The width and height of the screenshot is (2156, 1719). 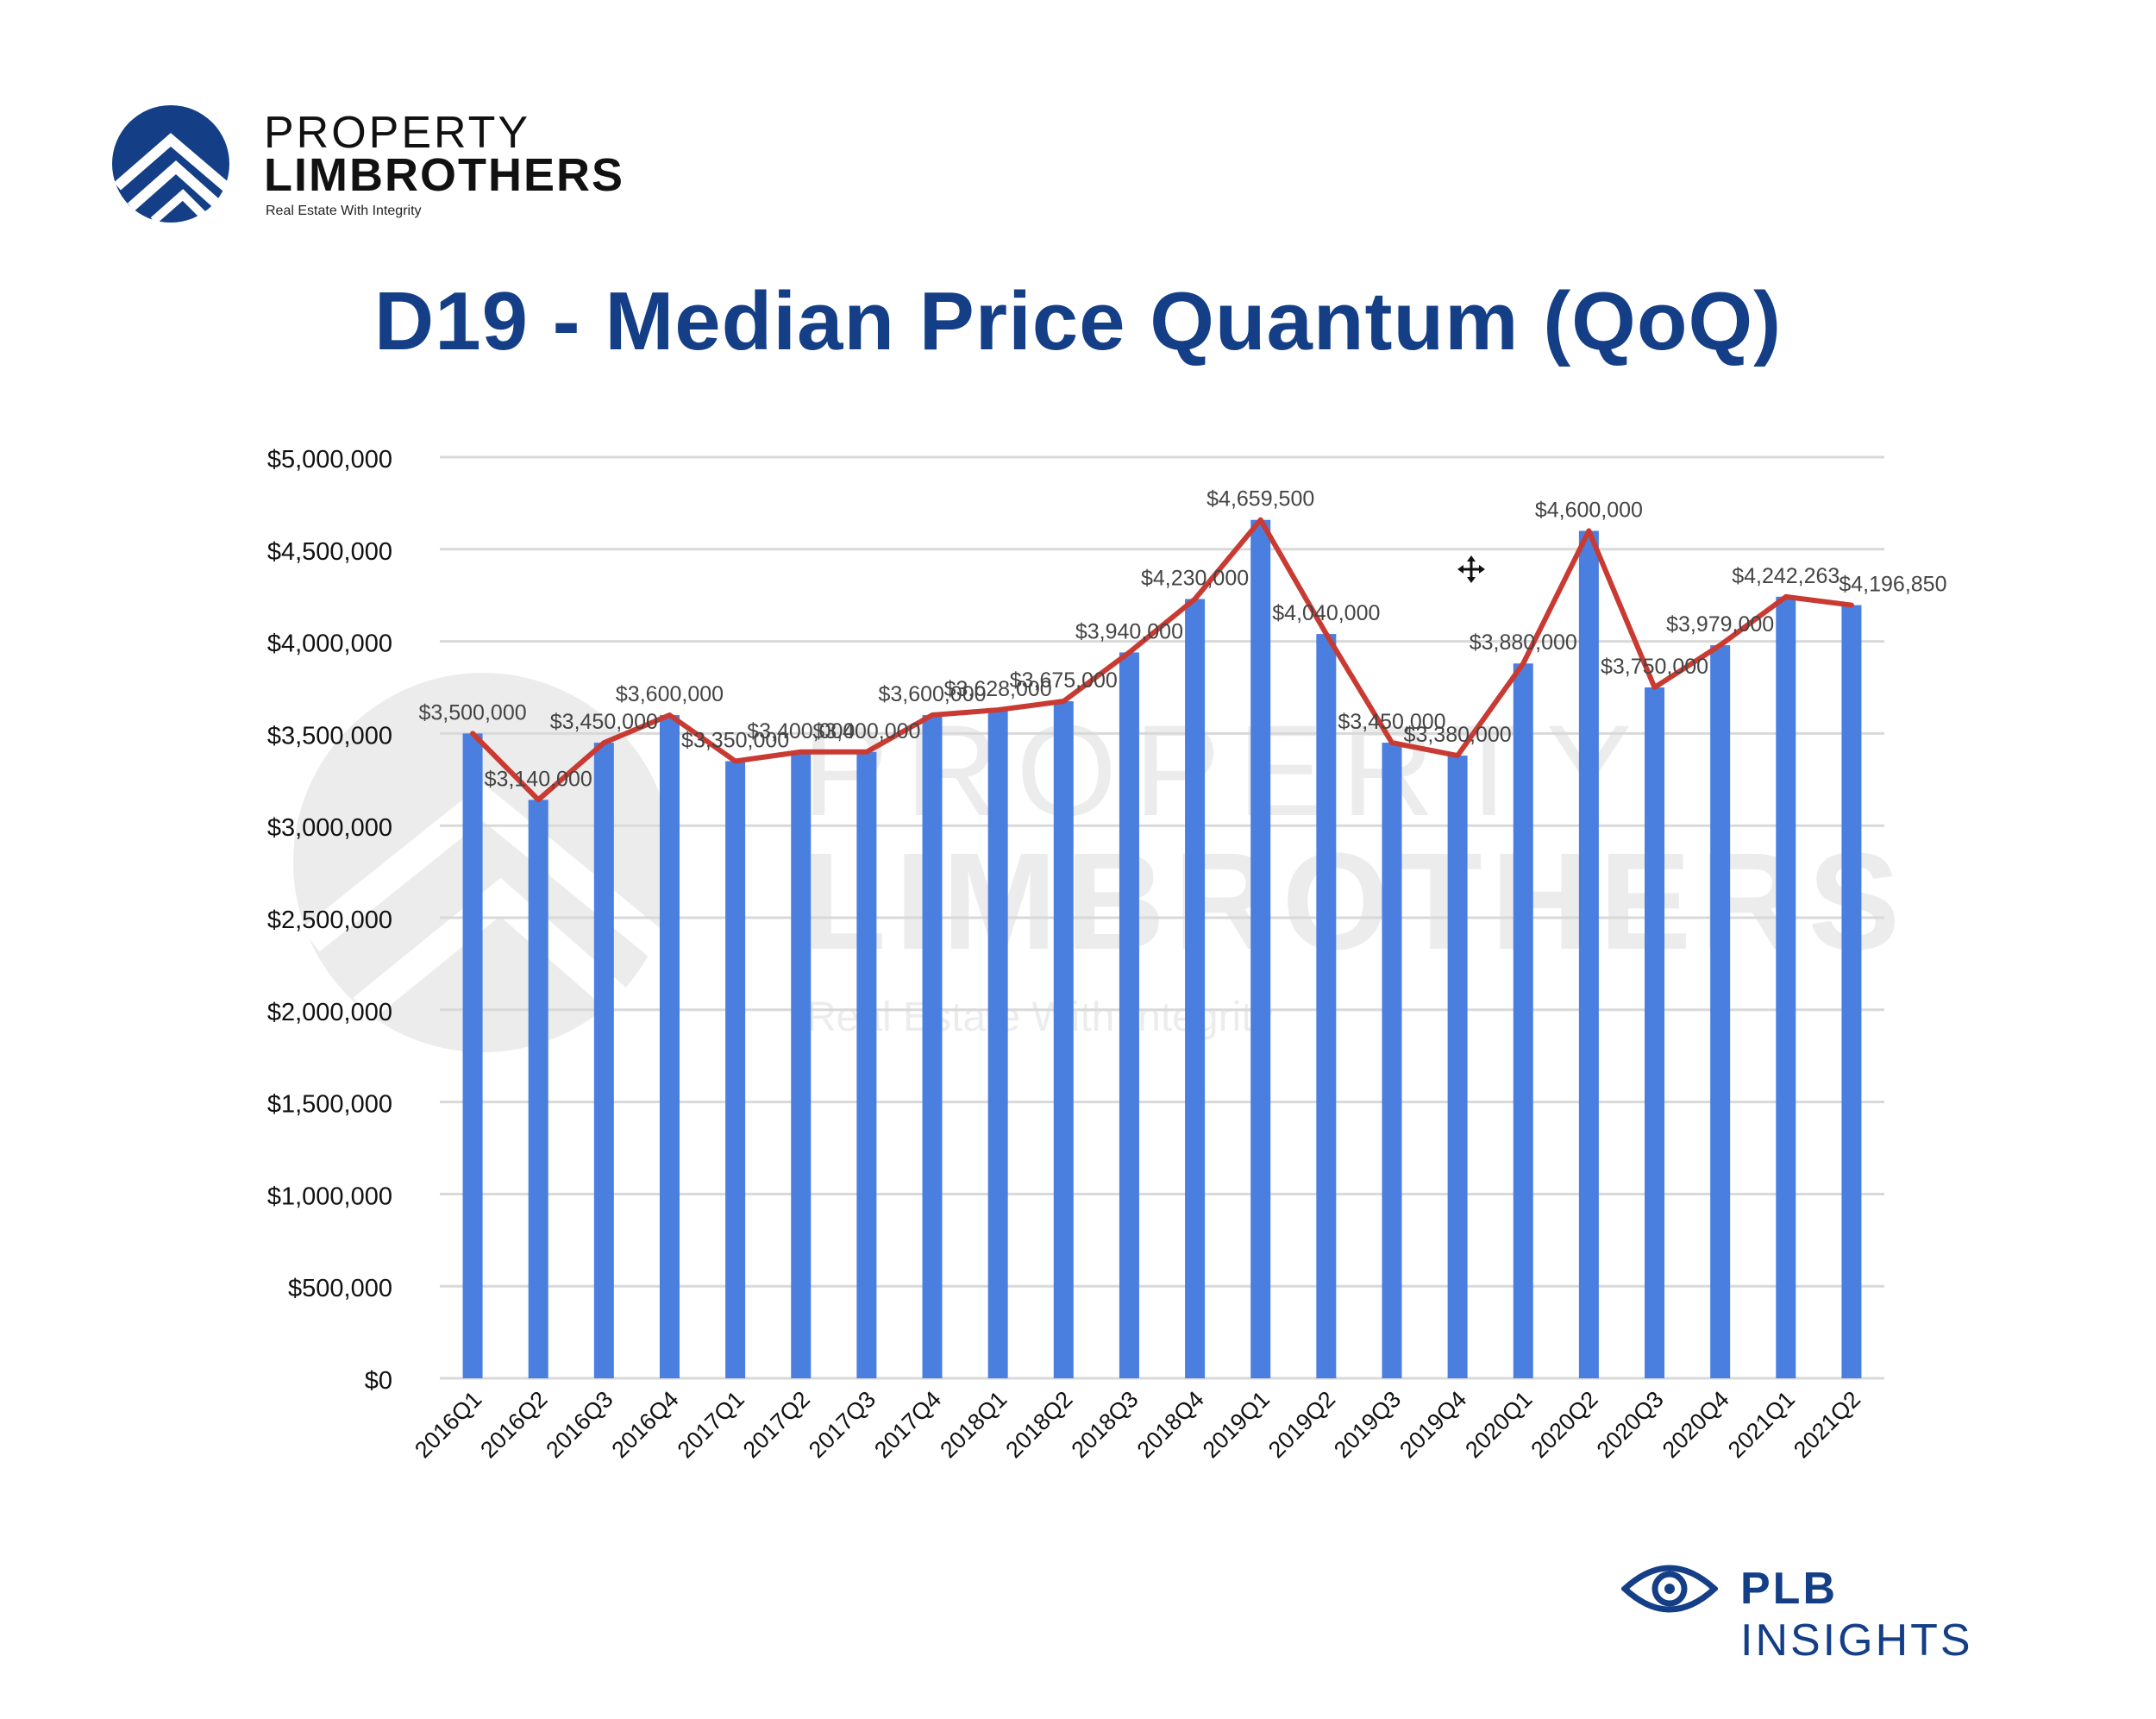 What do you see at coordinates (329, 552) in the screenshot?
I see `y-tick-label: $4,500,000` at bounding box center [329, 552].